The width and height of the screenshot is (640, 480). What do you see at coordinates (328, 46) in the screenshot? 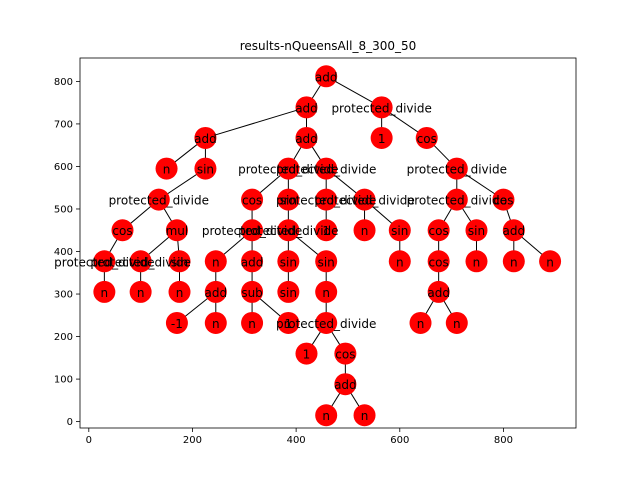
I see `chart-title: results-nQueensAll_8_300_50` at bounding box center [328, 46].